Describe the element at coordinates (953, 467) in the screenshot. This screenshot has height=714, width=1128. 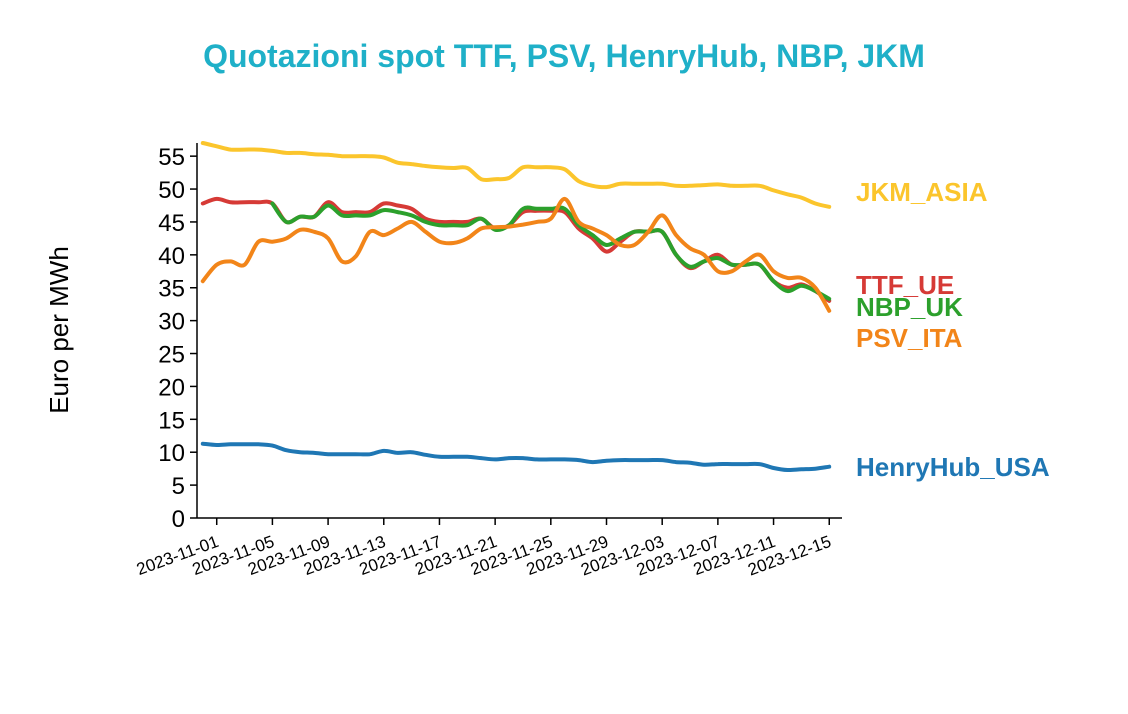
I see `series-label-henryhub-usa: HenryHub_USA` at that location.